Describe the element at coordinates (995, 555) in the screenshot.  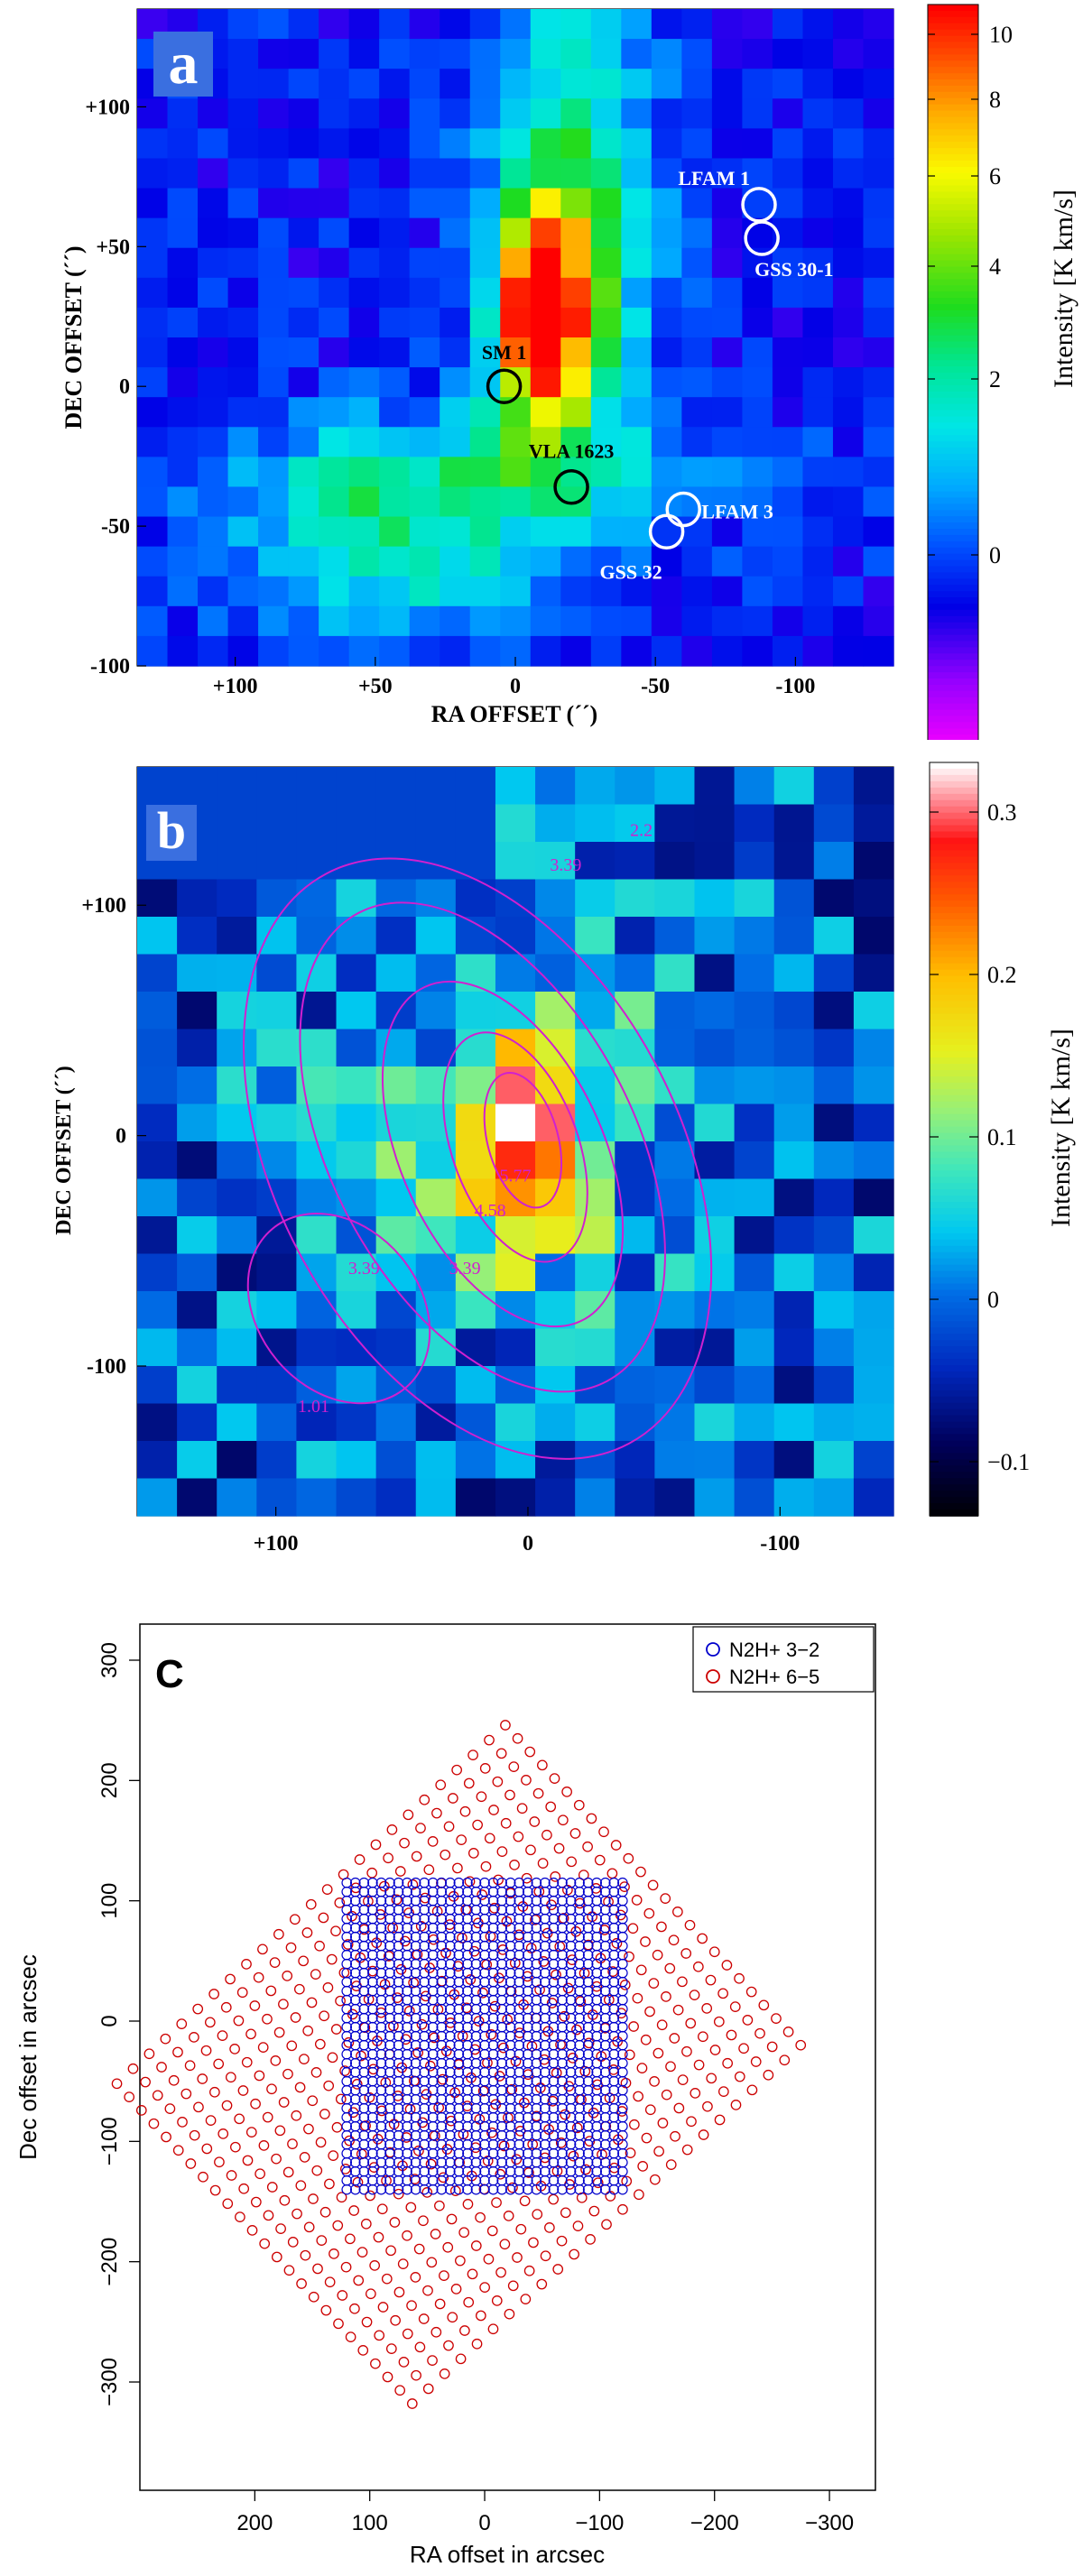
I see `colorbar-tick-label: 0` at that location.